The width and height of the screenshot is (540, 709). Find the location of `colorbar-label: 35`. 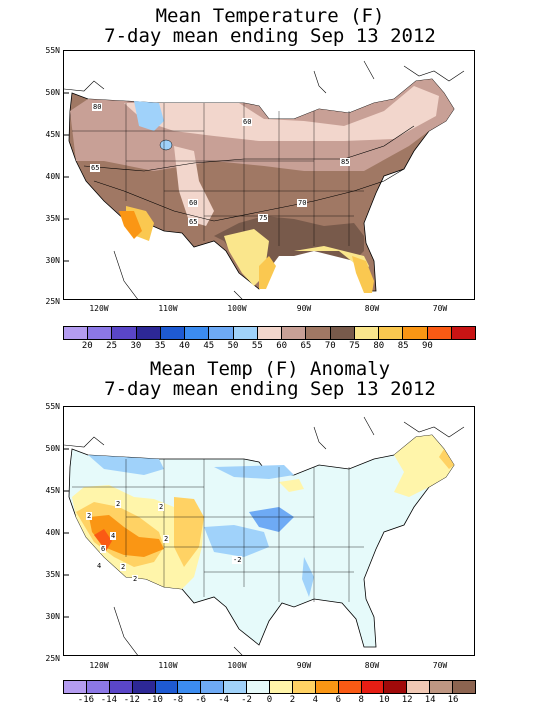

colorbar-label: 35 is located at coordinates (160, 346).